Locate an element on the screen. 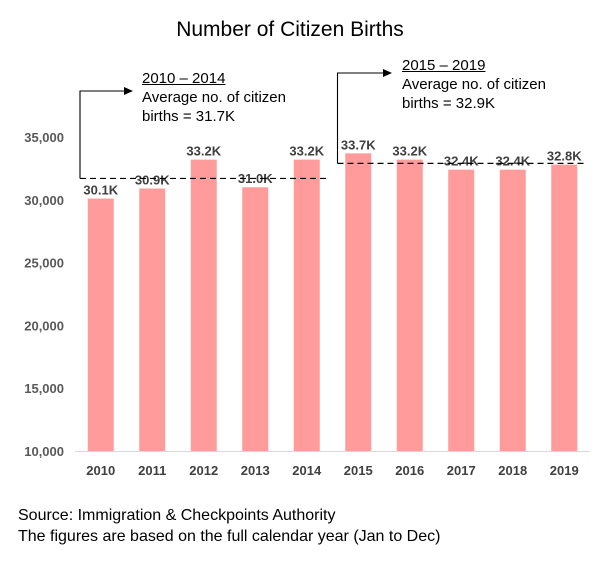  y-tick-label: 10,000 is located at coordinates (44, 451).